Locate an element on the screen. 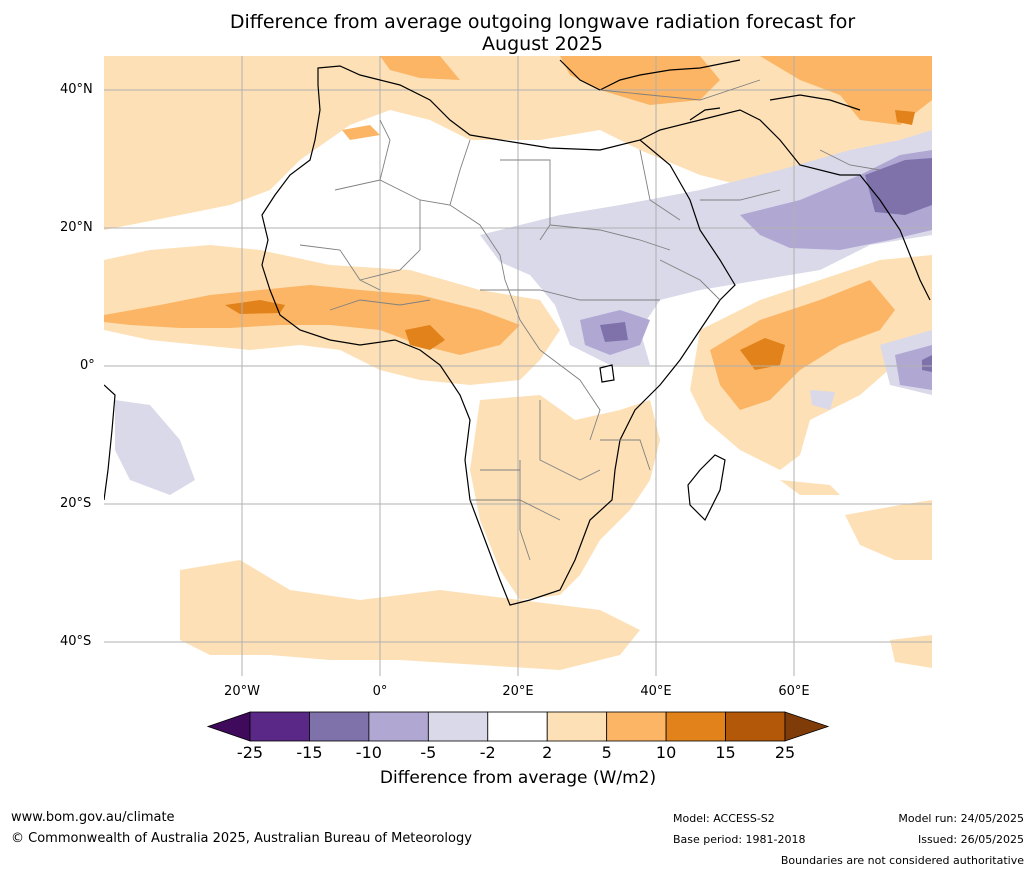  lat-label-40n: 40°N is located at coordinates (76, 89).